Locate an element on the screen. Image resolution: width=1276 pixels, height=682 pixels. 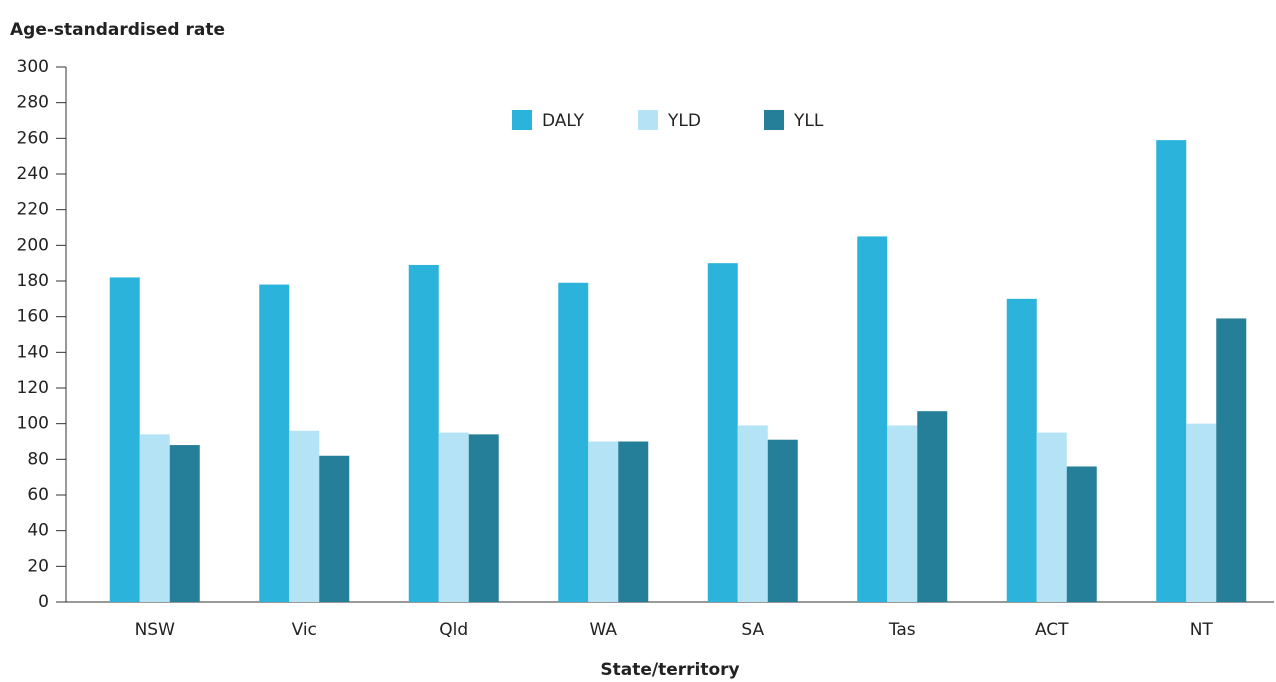
x-tick-label: Tas is located at coordinates (902, 630).